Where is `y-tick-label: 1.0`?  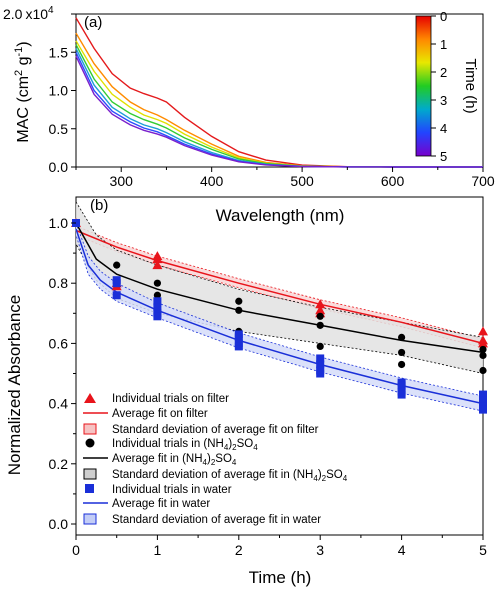
y-tick-label: 1.0 is located at coordinates (59, 91).